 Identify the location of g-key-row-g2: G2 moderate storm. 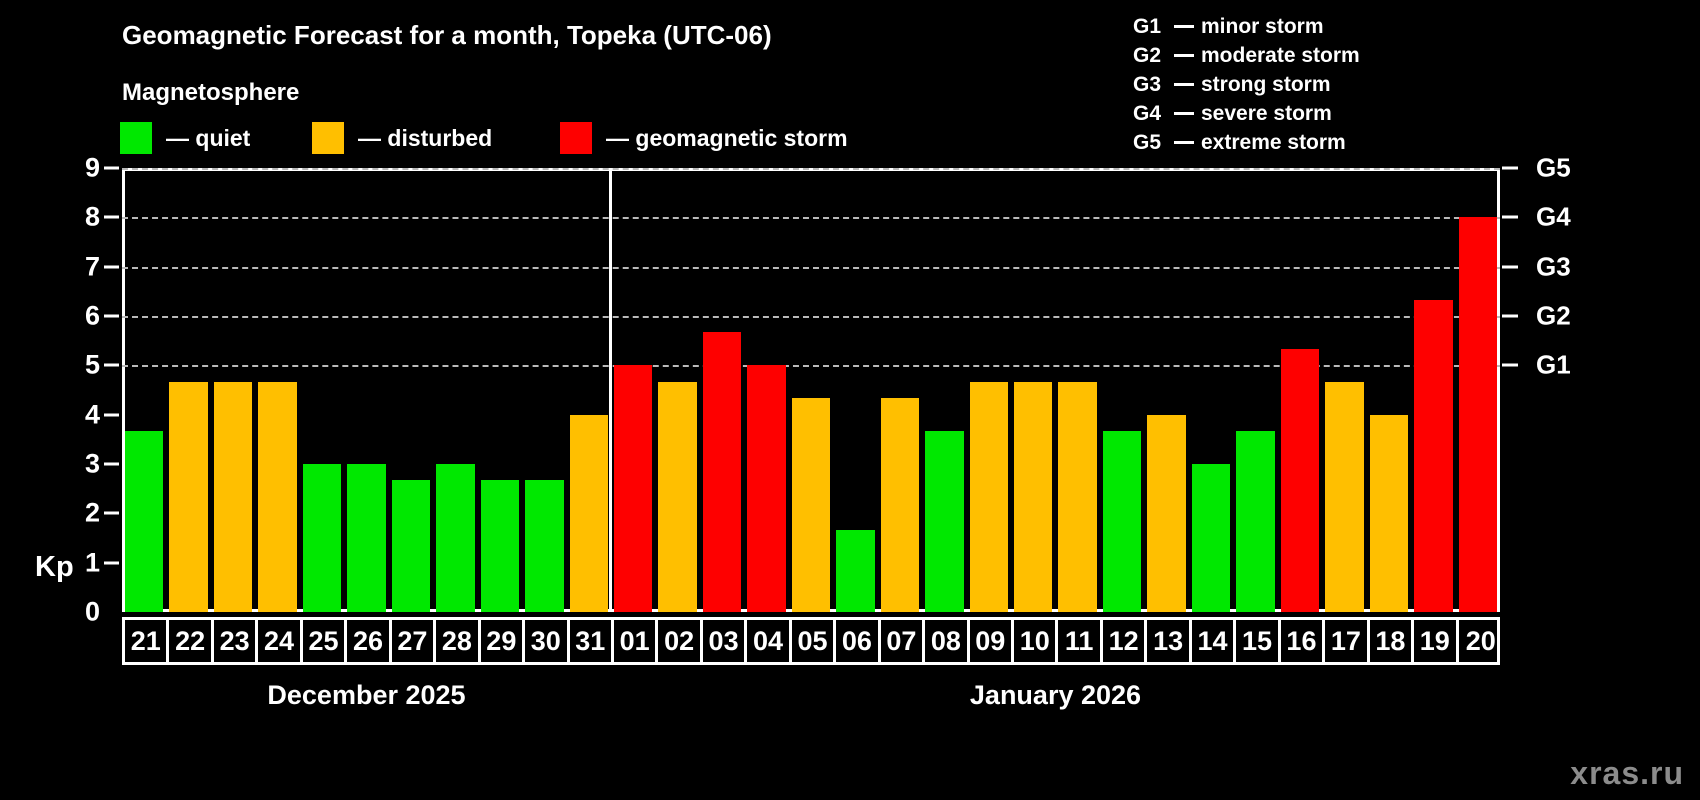
(1246, 55).